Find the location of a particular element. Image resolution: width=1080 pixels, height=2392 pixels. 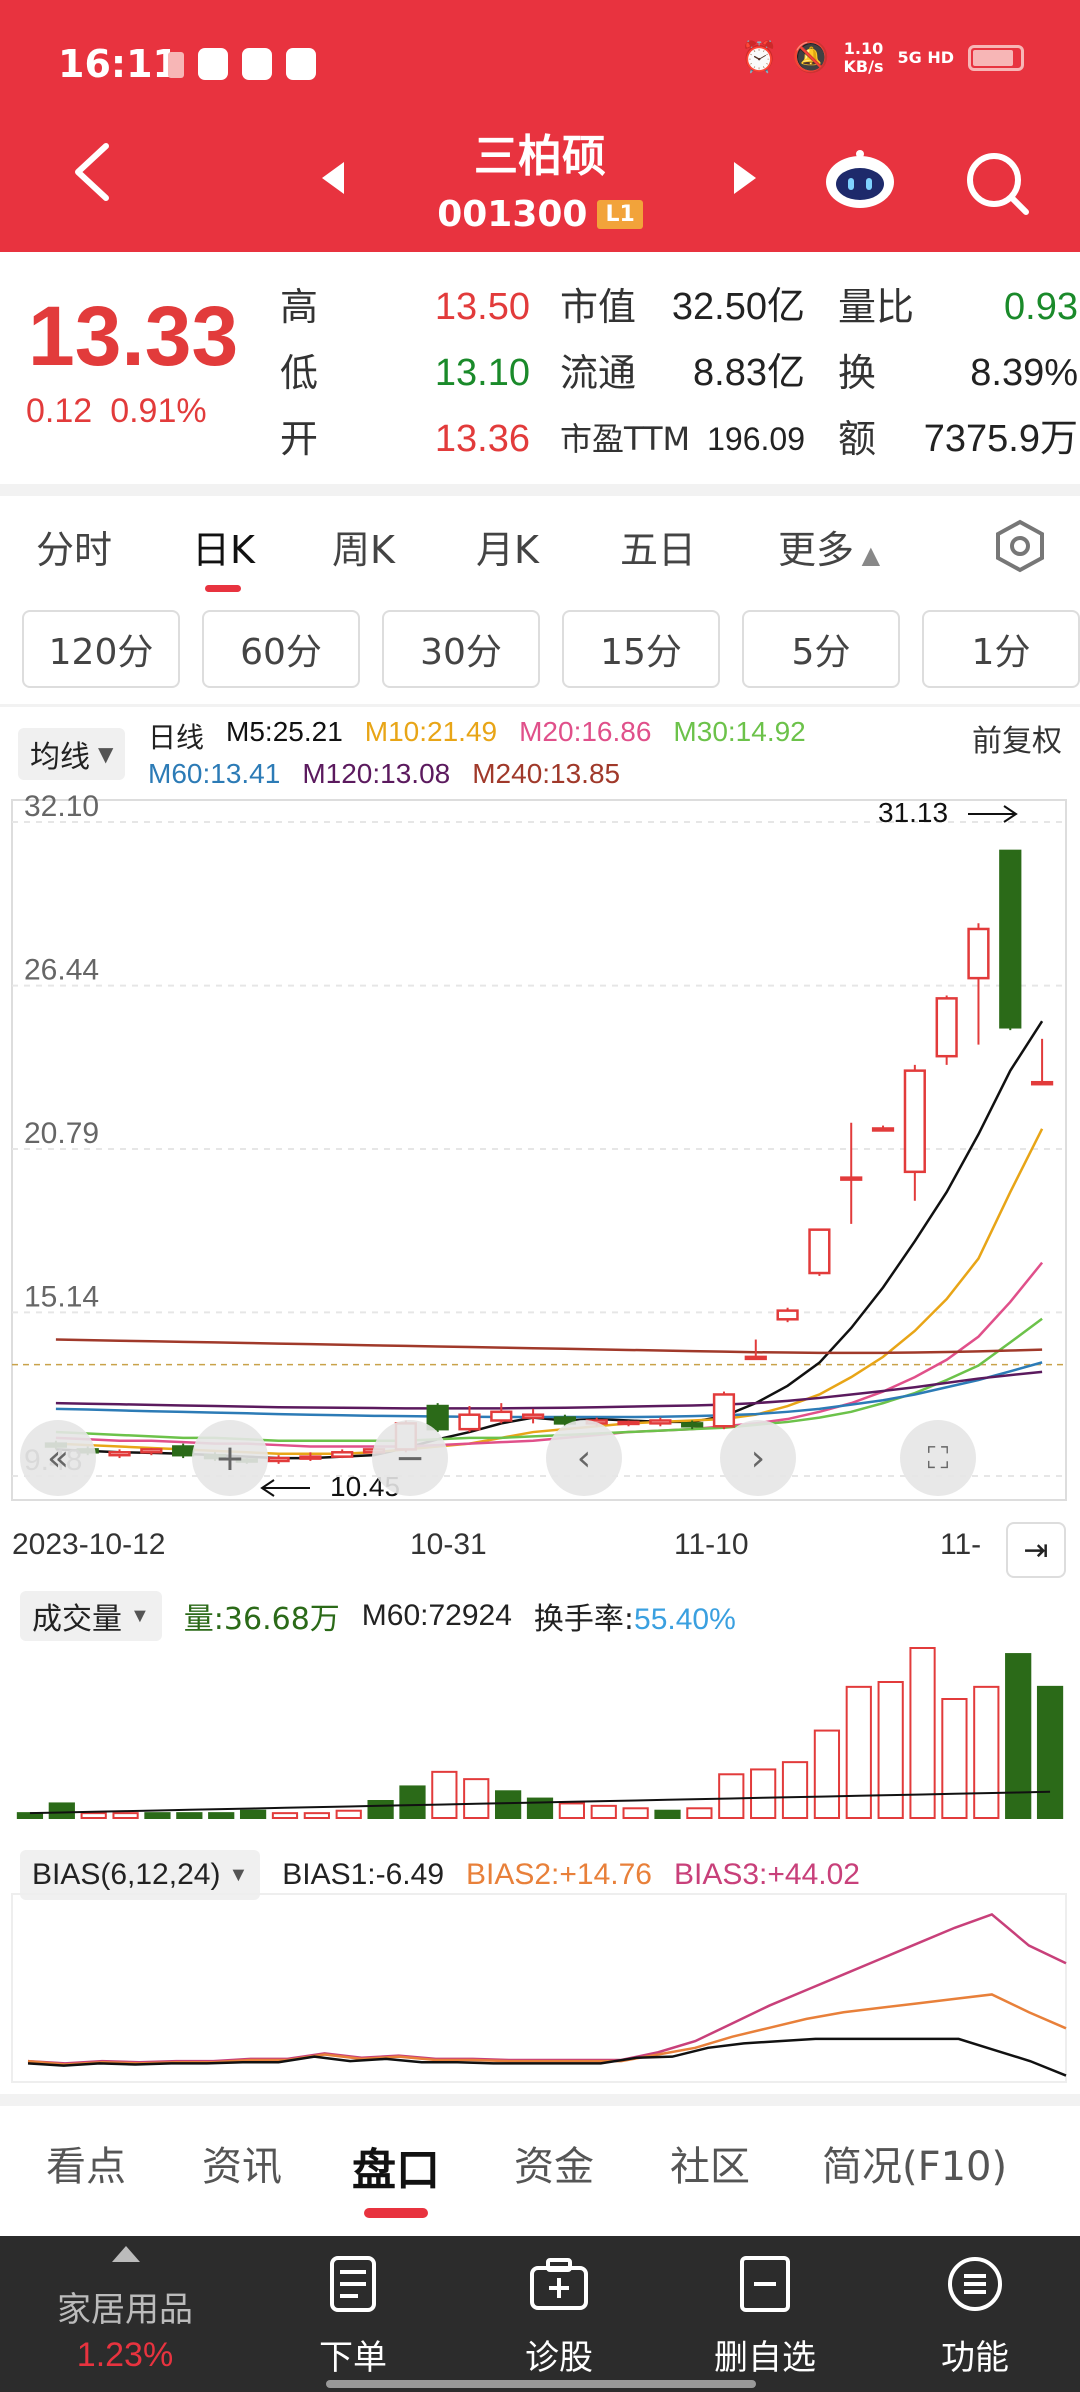

bias1-value: BIAS1:-6.49 is located at coordinates (363, 1874).